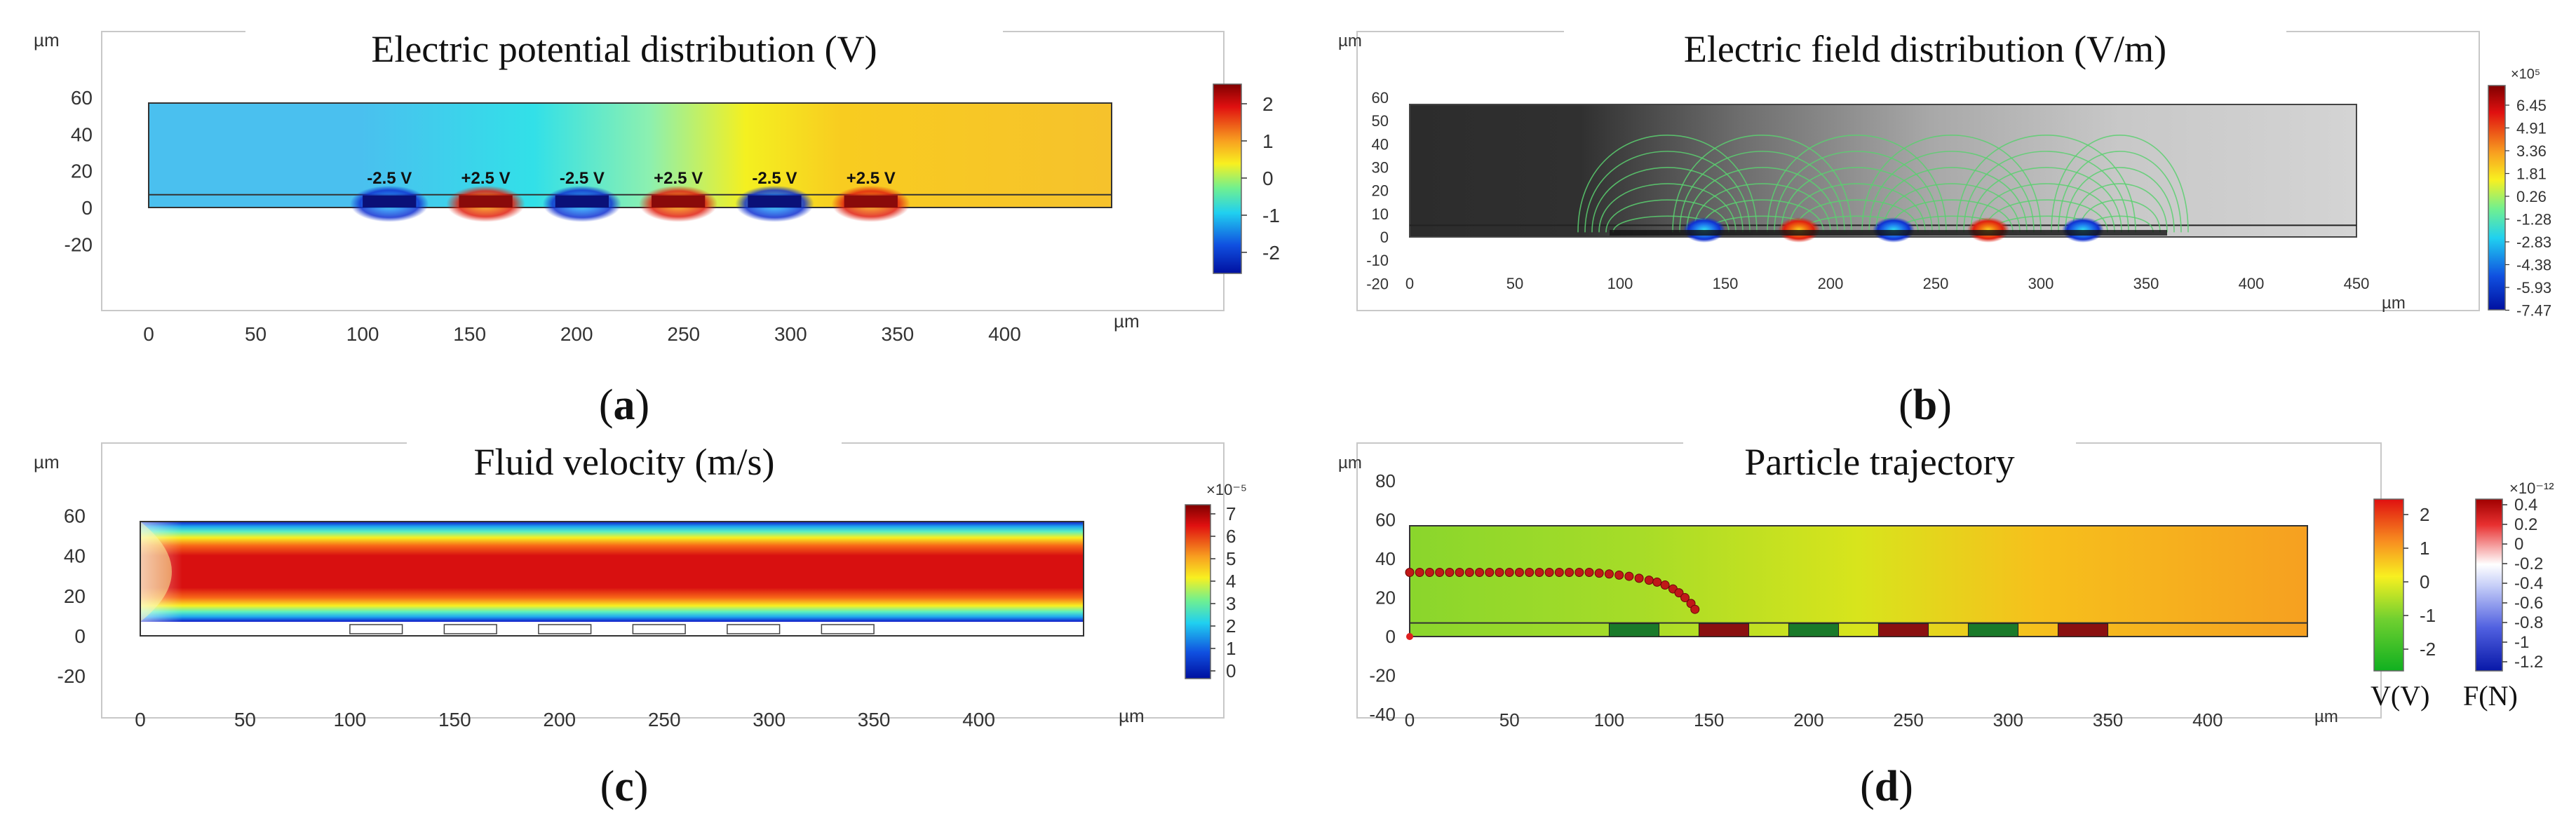 This screenshot has height=823, width=2576. What do you see at coordinates (1226, 489) in the screenshot?
I see `colorbar-exponent: ×10⁻⁵` at bounding box center [1226, 489].